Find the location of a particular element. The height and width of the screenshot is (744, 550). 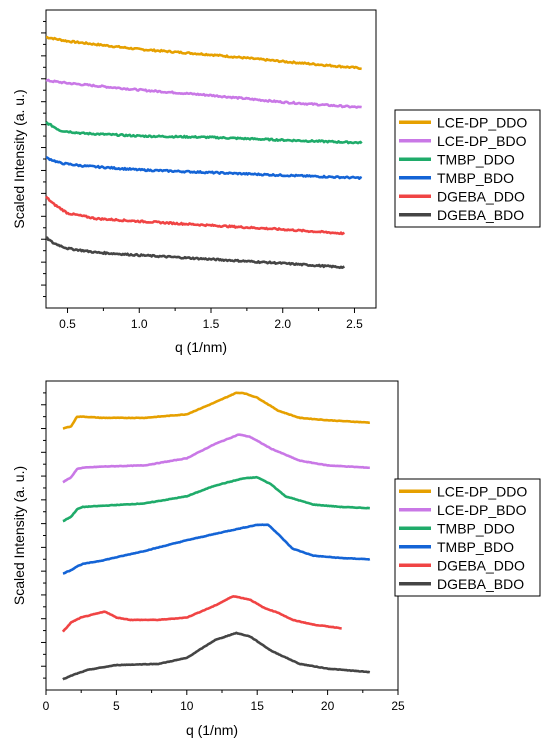

x-tick-label: 15 is located at coordinates (258, 706).